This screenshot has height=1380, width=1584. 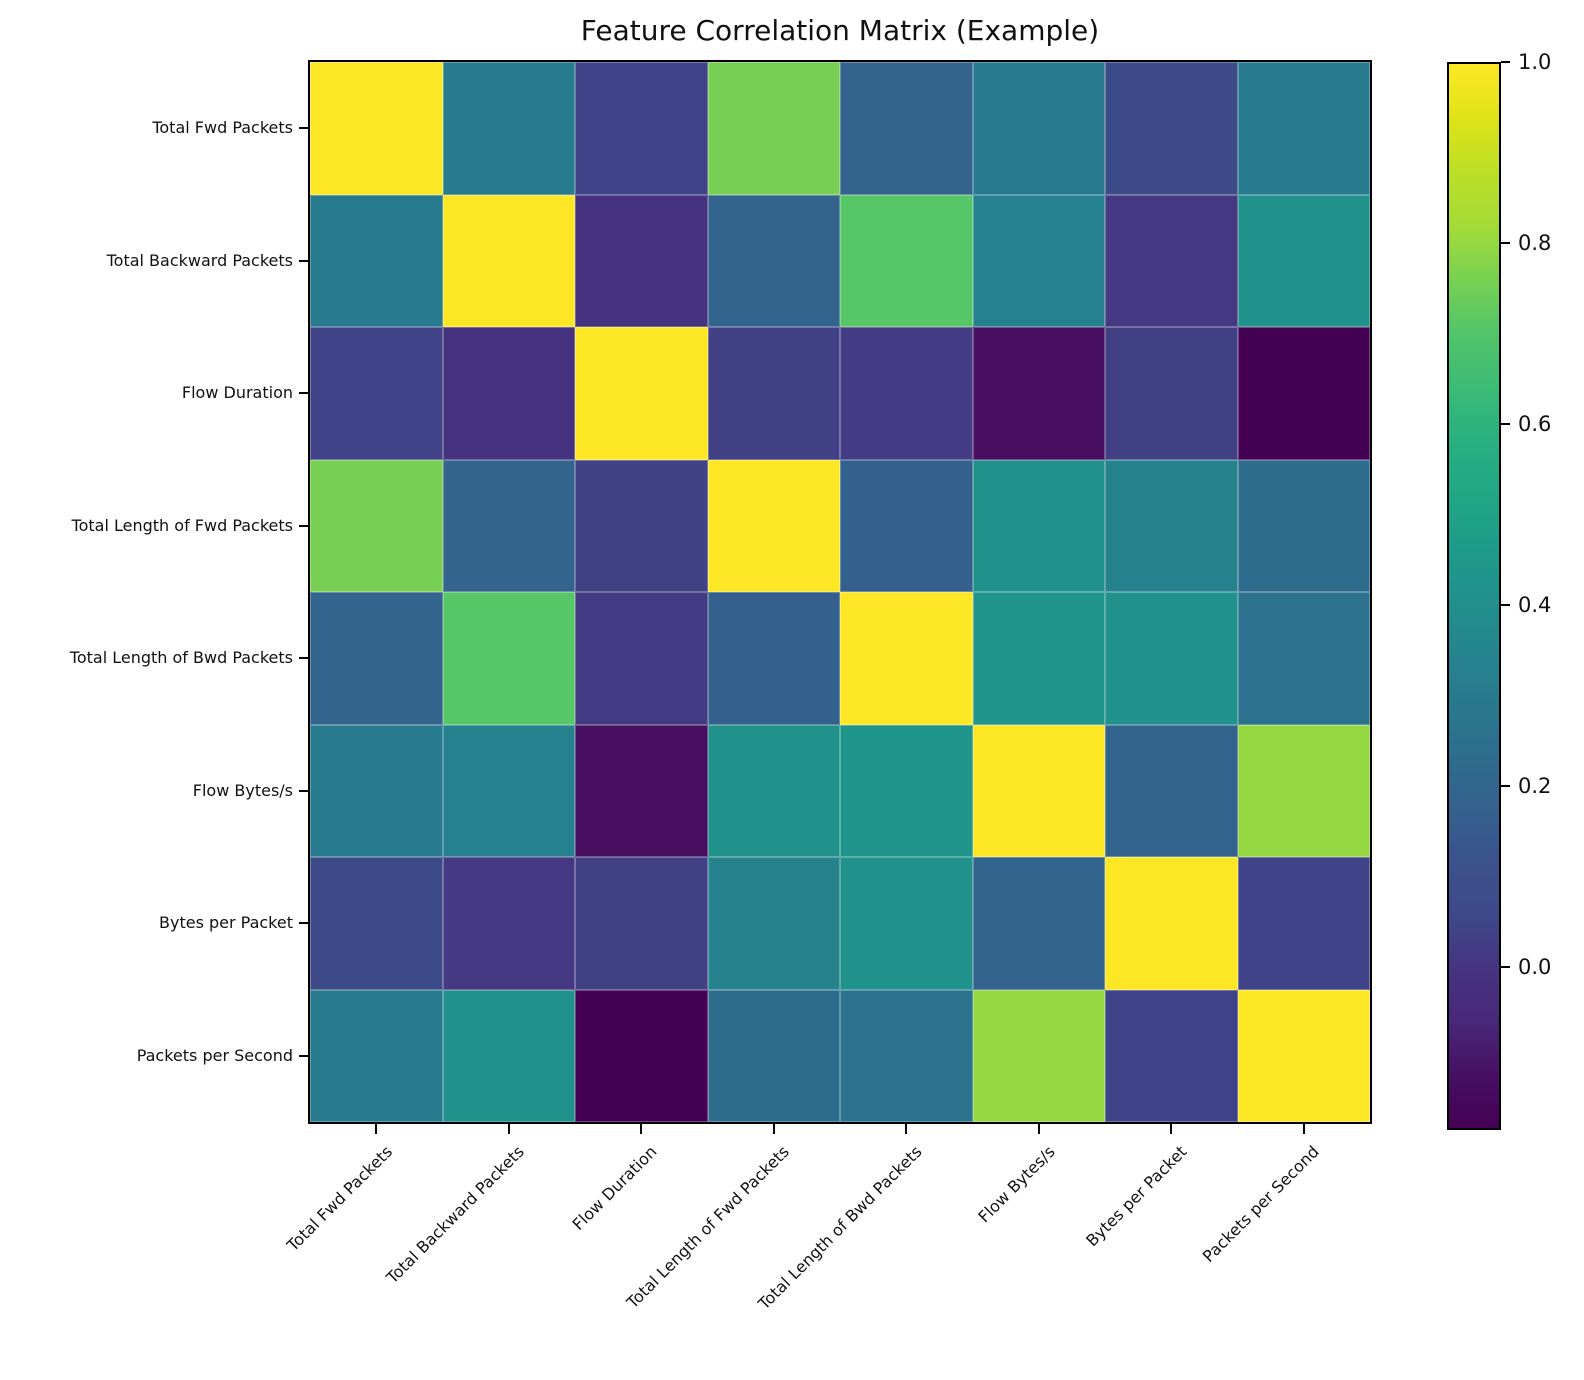 I want to click on x-tick-label: Total Fwd Packets, so click(x=339, y=1198).